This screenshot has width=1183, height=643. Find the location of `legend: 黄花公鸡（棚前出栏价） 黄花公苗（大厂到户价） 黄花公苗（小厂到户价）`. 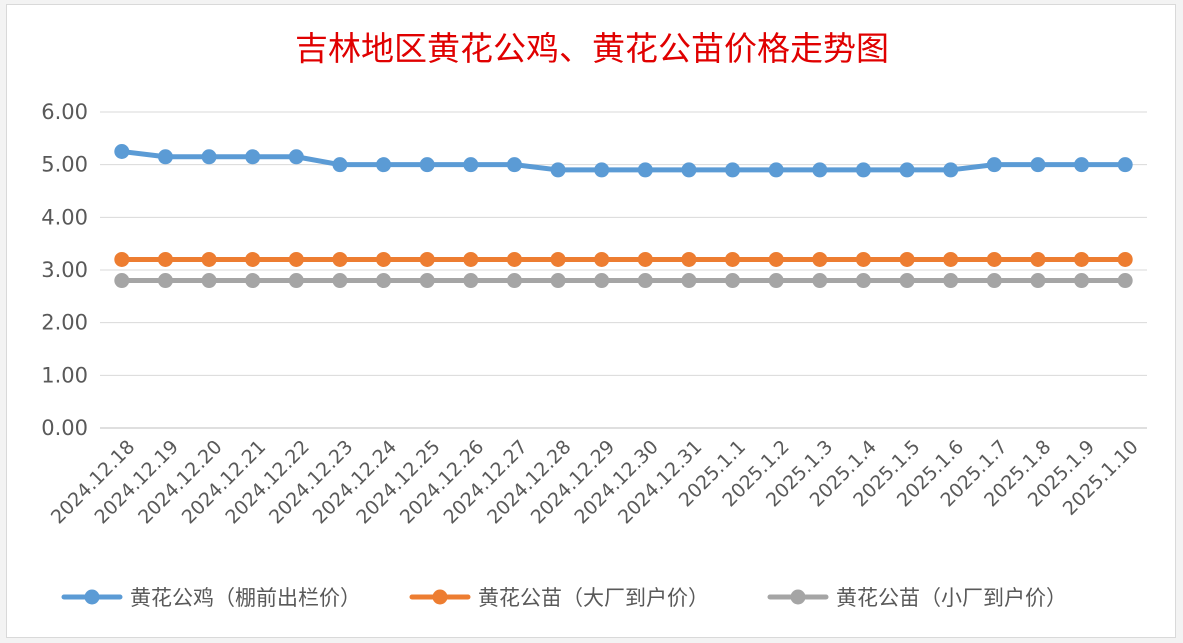

legend: 黄花公鸡（棚前出栏价） 黄花公苗（大厂到户价） 黄花公苗（小厂到户价） is located at coordinates (564, 598).